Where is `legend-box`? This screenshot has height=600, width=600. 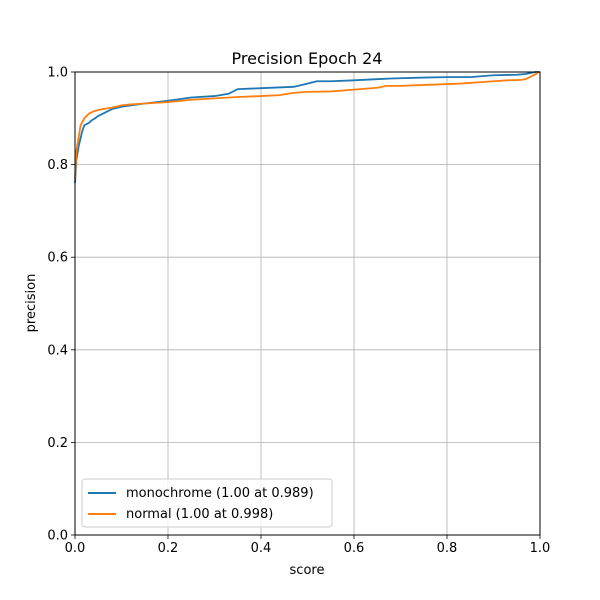 legend-box is located at coordinates (207, 503).